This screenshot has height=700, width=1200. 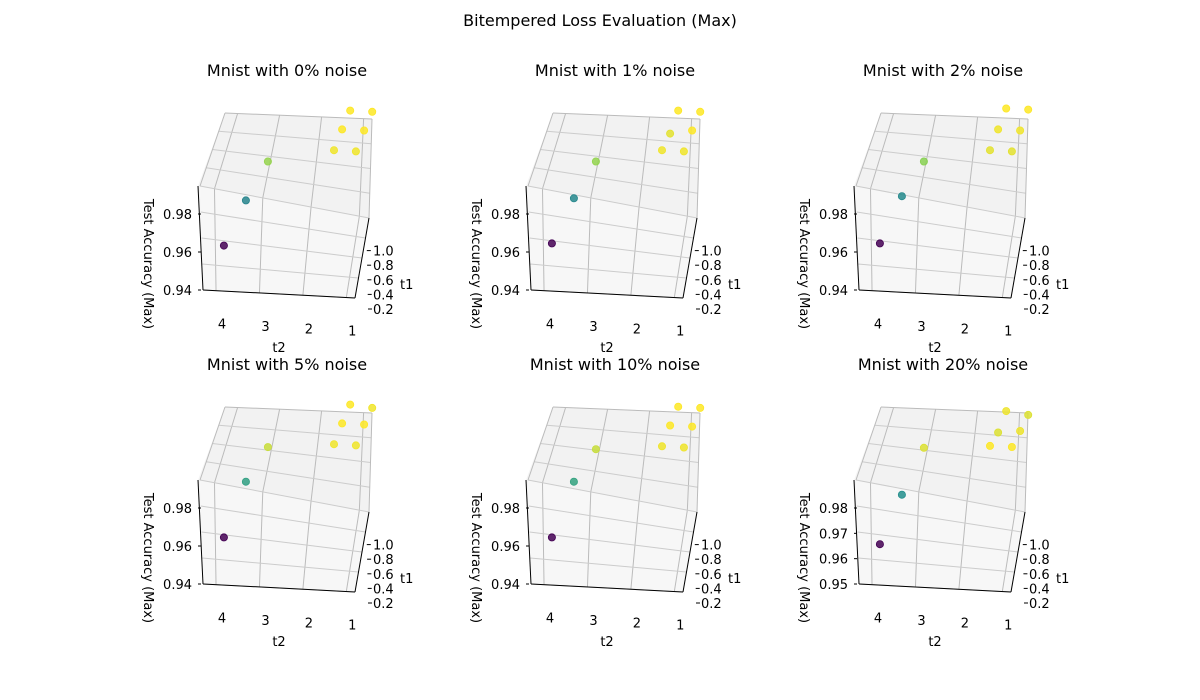 I want to click on t2-tick-label: 4, so click(x=878, y=325).